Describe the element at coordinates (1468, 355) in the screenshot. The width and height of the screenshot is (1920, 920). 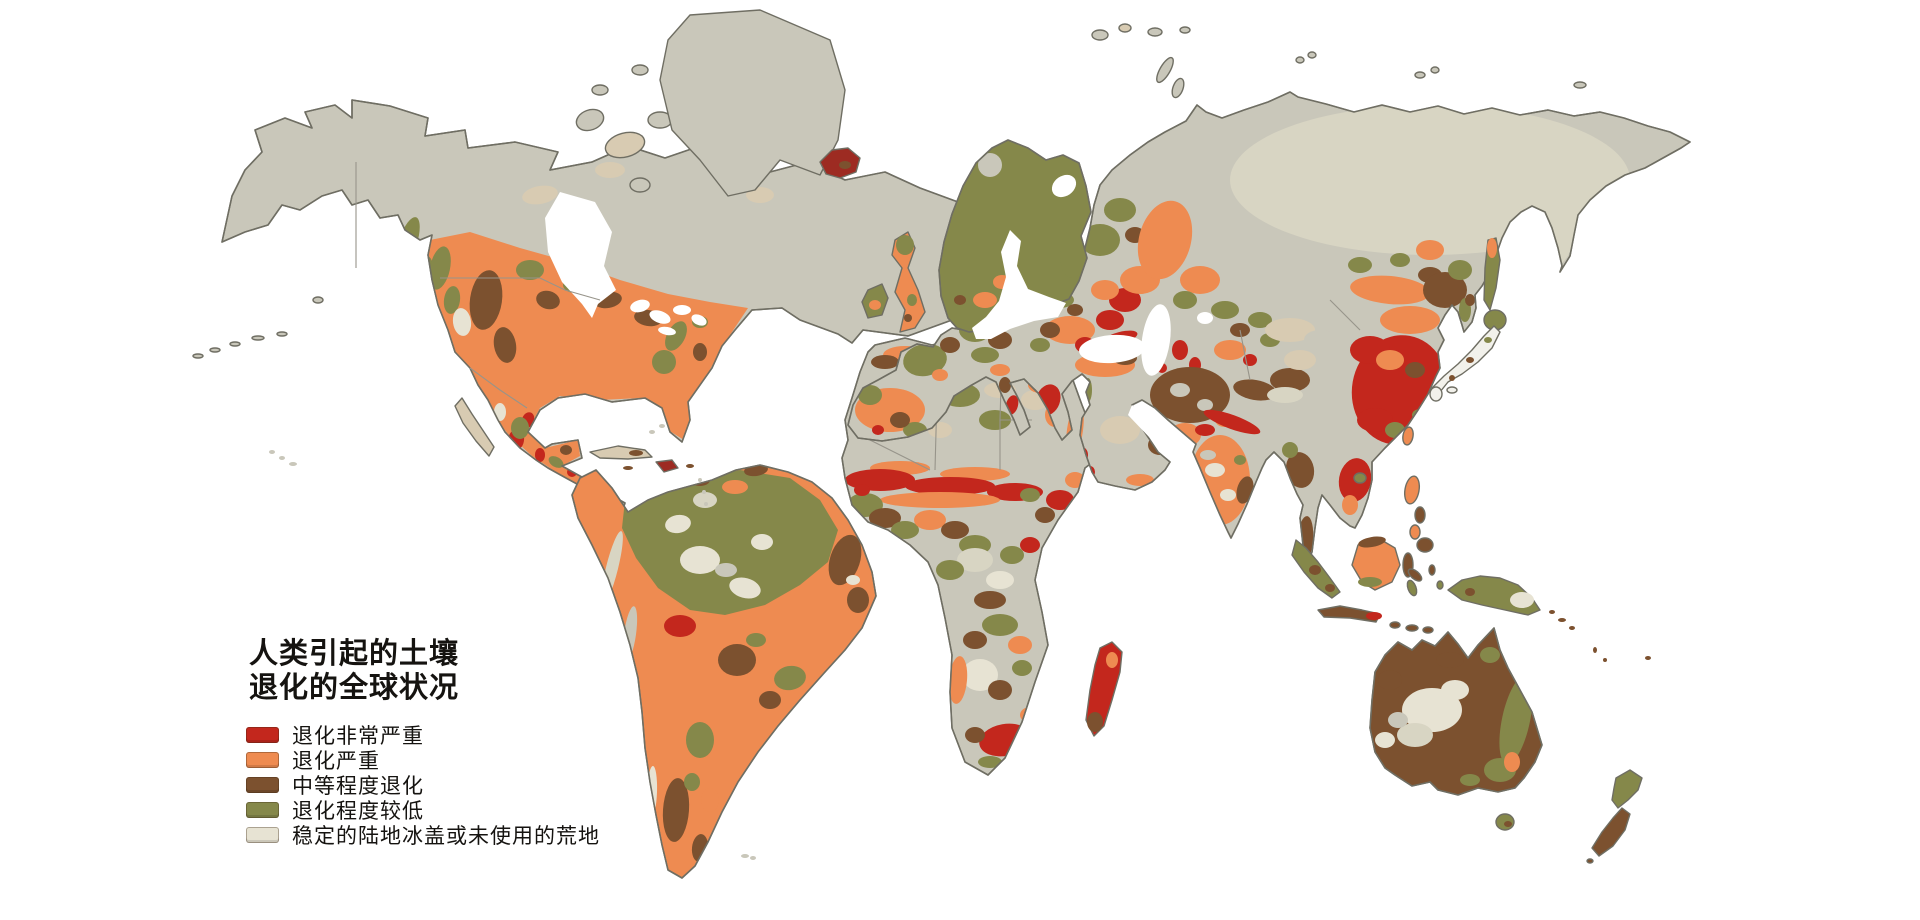
I see `japan` at that location.